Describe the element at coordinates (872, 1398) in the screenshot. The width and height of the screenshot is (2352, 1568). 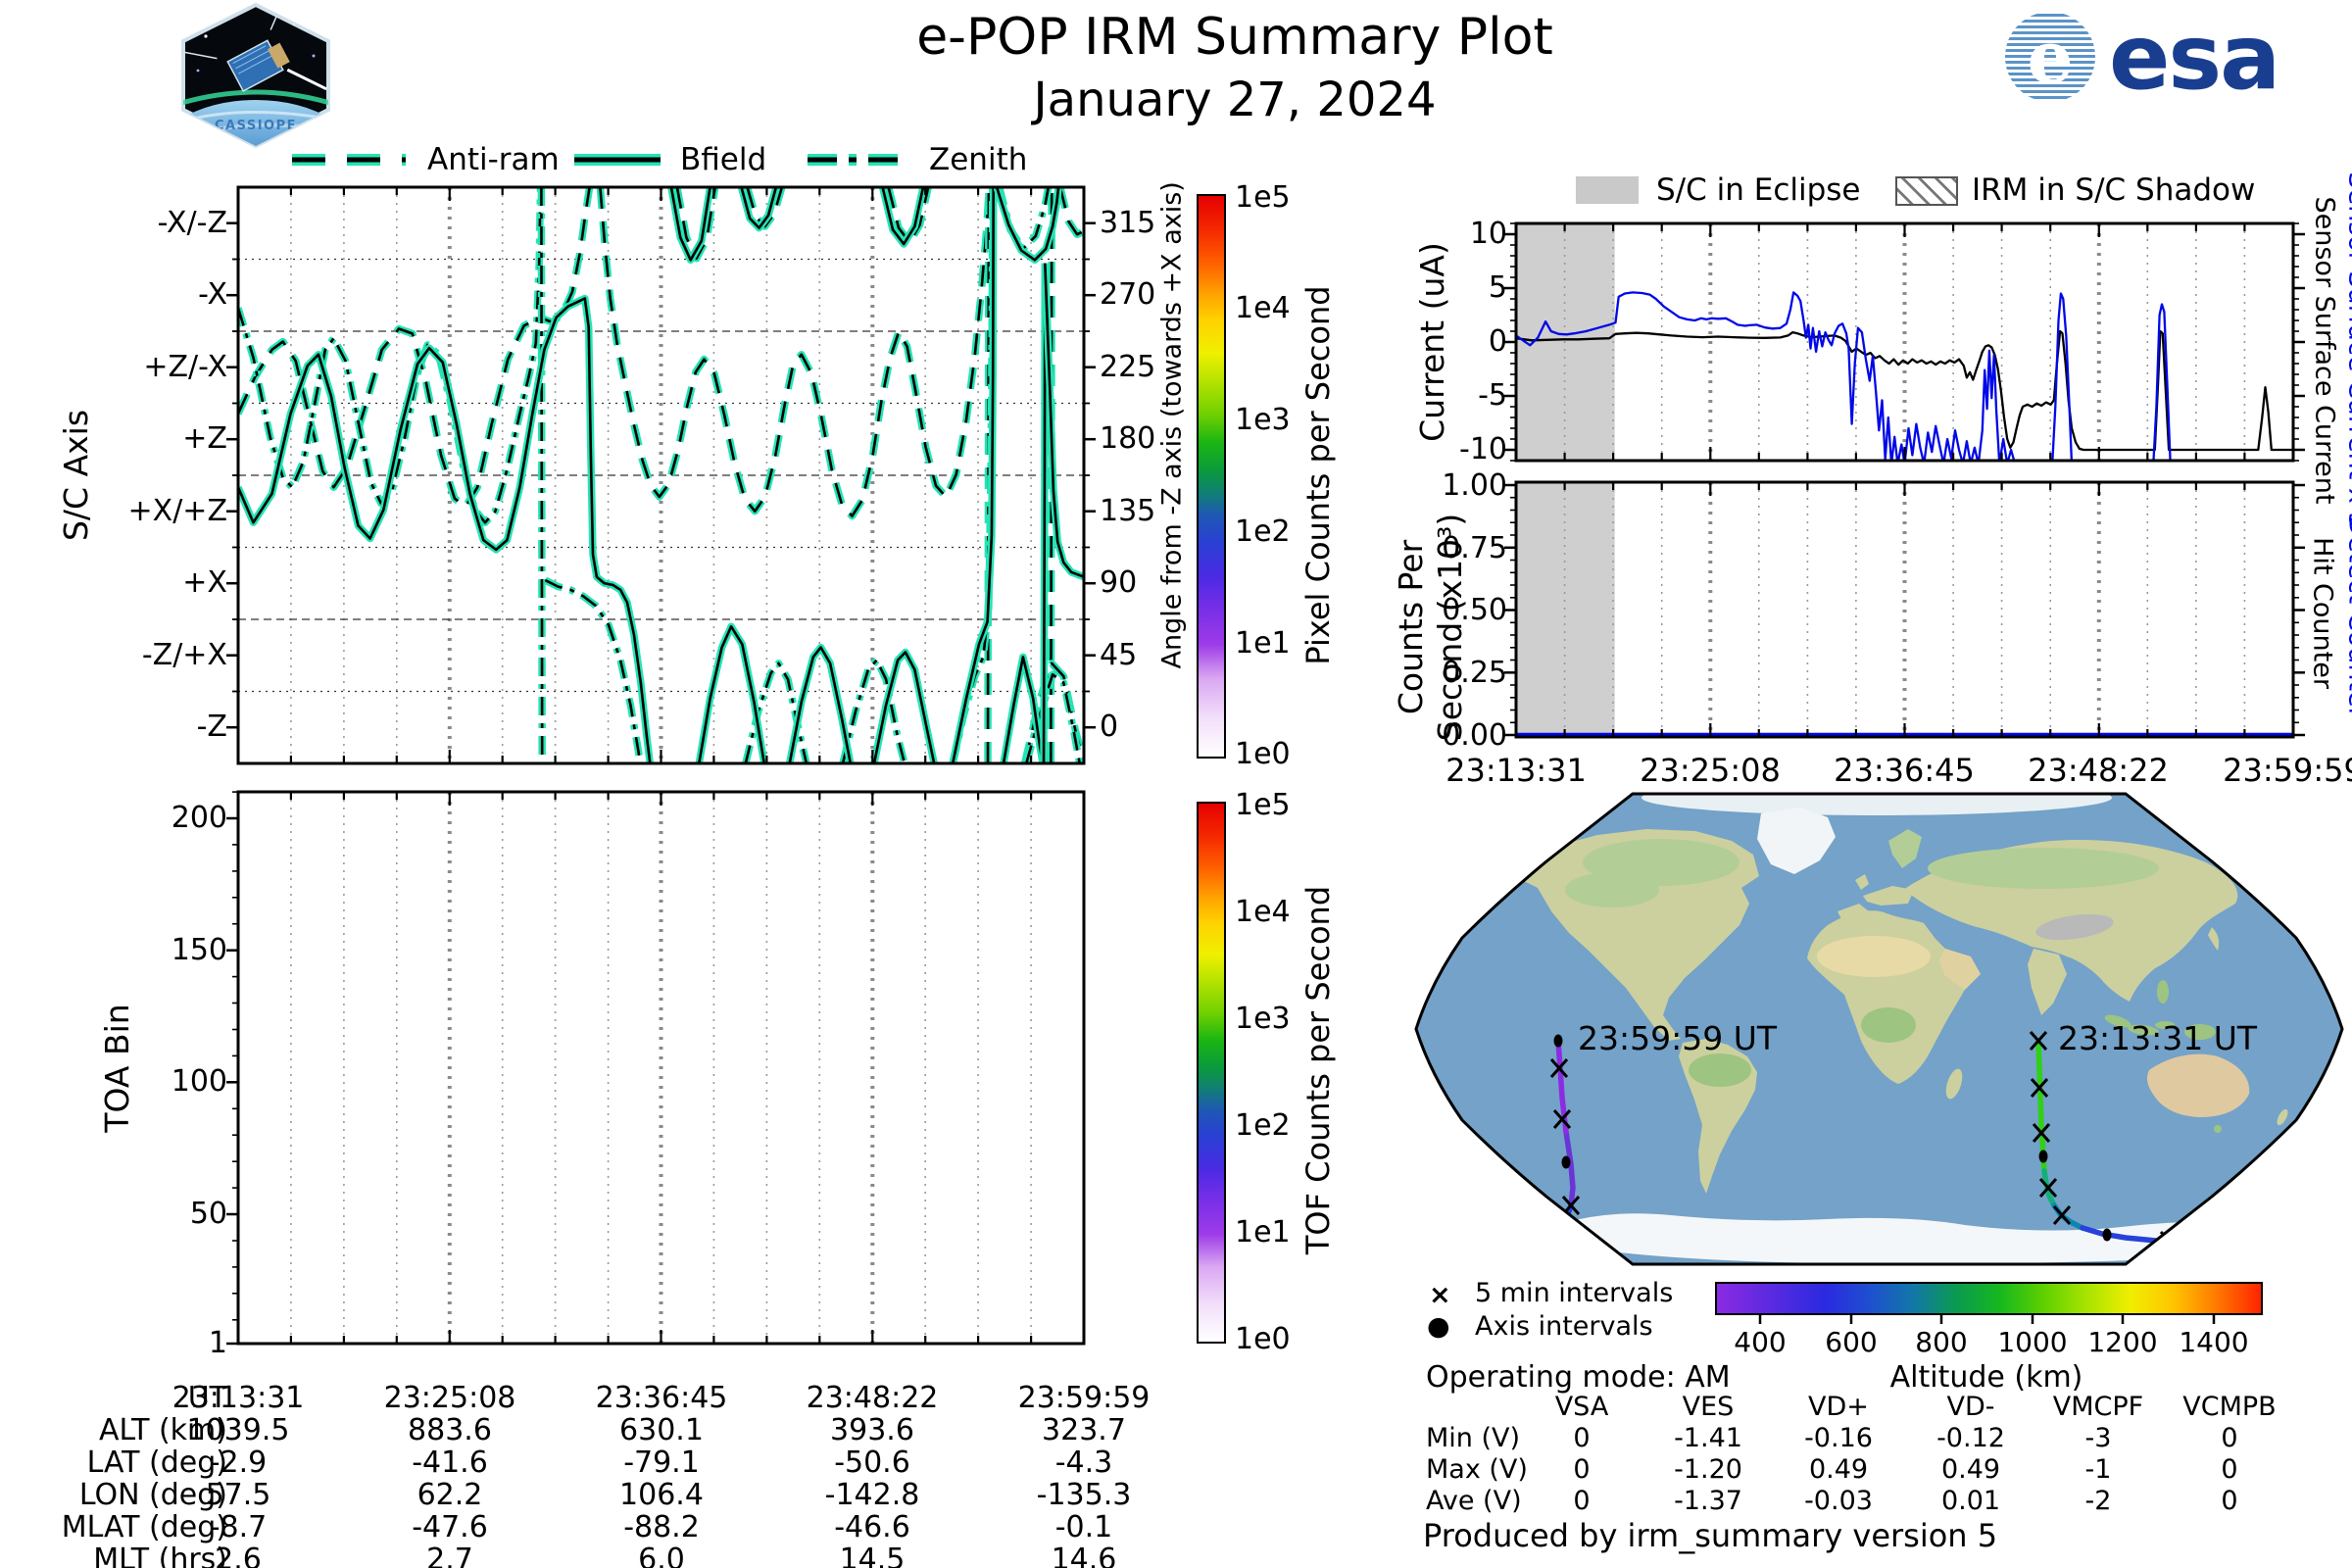
I see `ephemeris-cell: 23:48:22` at that location.